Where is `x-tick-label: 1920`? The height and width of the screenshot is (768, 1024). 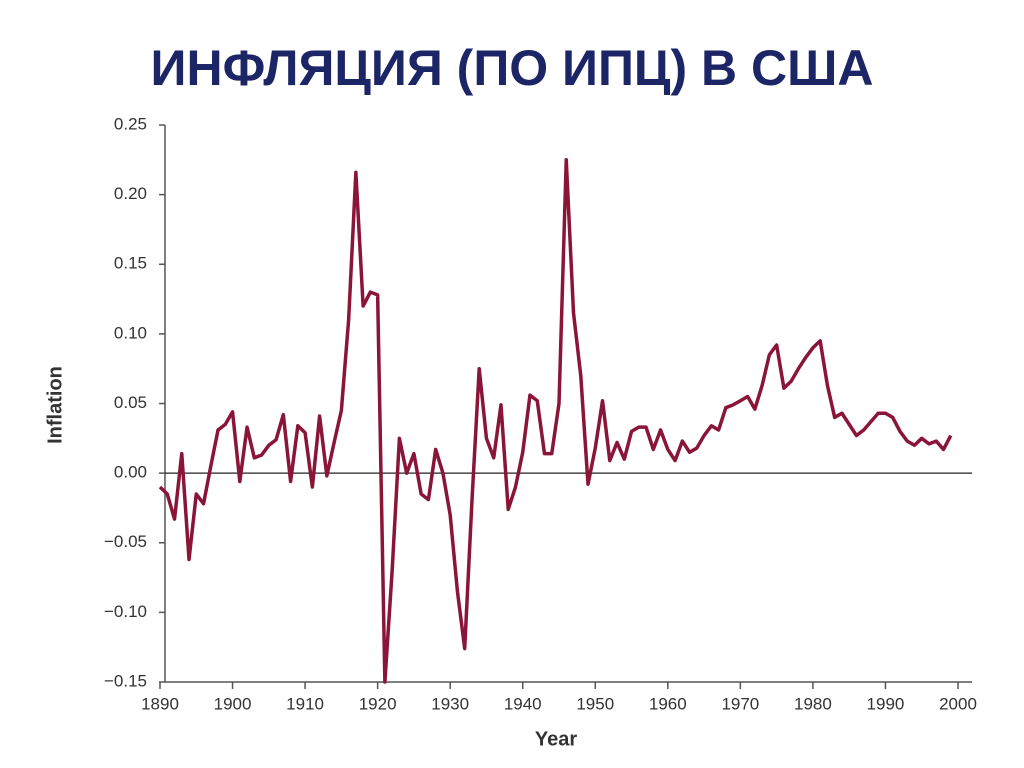 x-tick-label: 1920 is located at coordinates (378, 703).